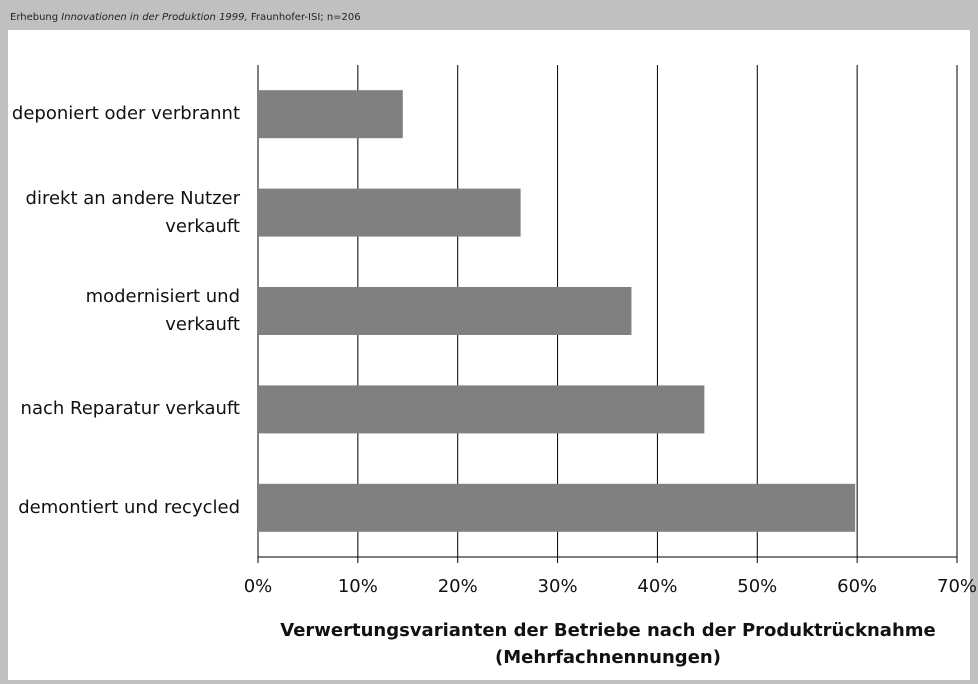 This screenshot has width=978, height=684. I want to click on x-tick-label: 60%, so click(857, 586).